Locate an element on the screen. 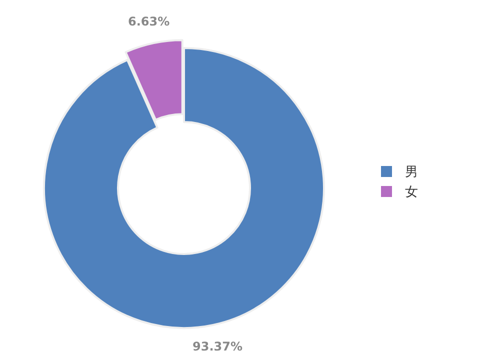 The image size is (500, 364). data-label: 6.63% is located at coordinates (149, 21).